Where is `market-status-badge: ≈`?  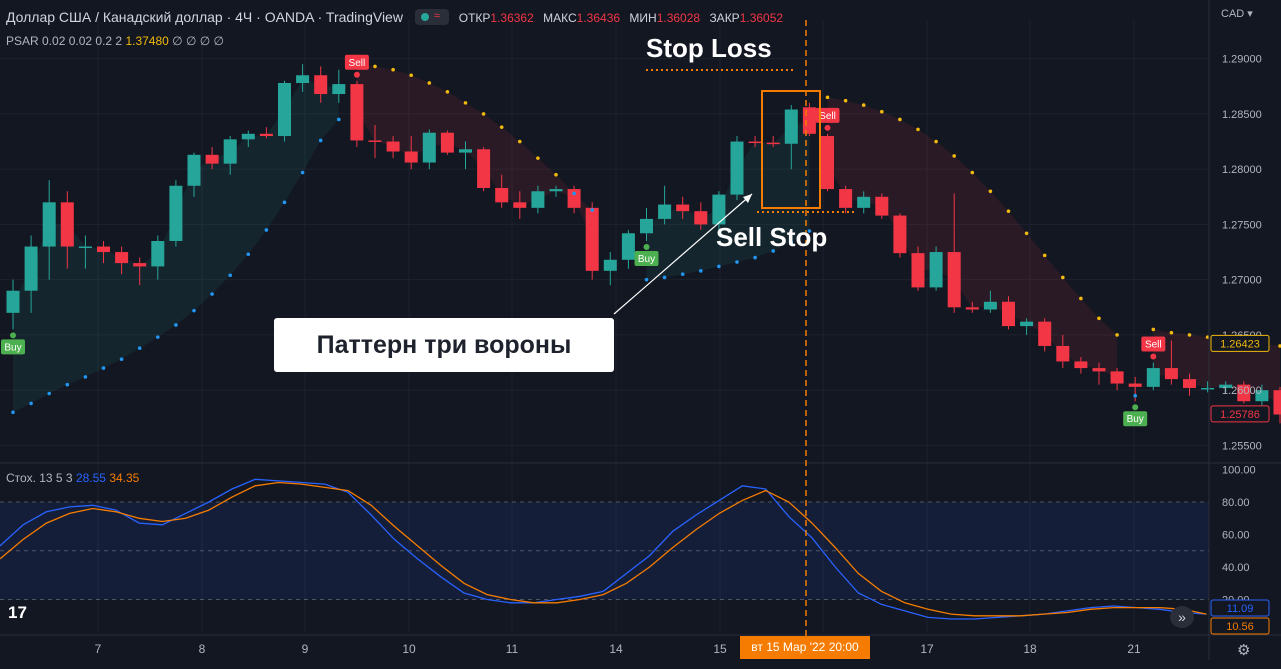 market-status-badge: ≈ is located at coordinates (431, 17).